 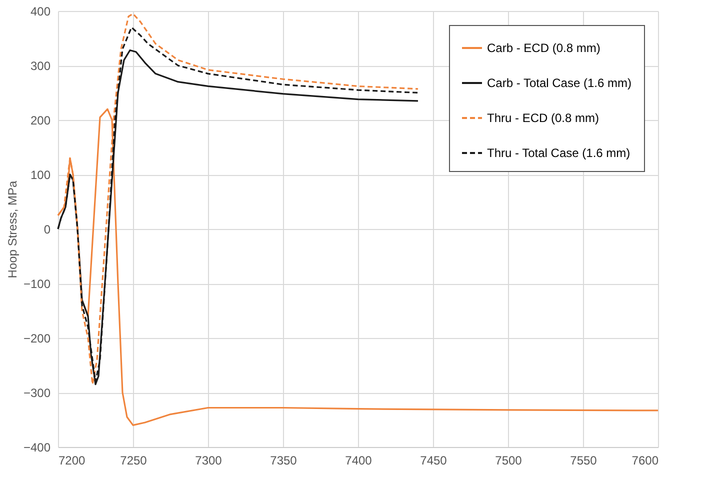 I want to click on y-tick-label: 100, so click(x=40, y=175).